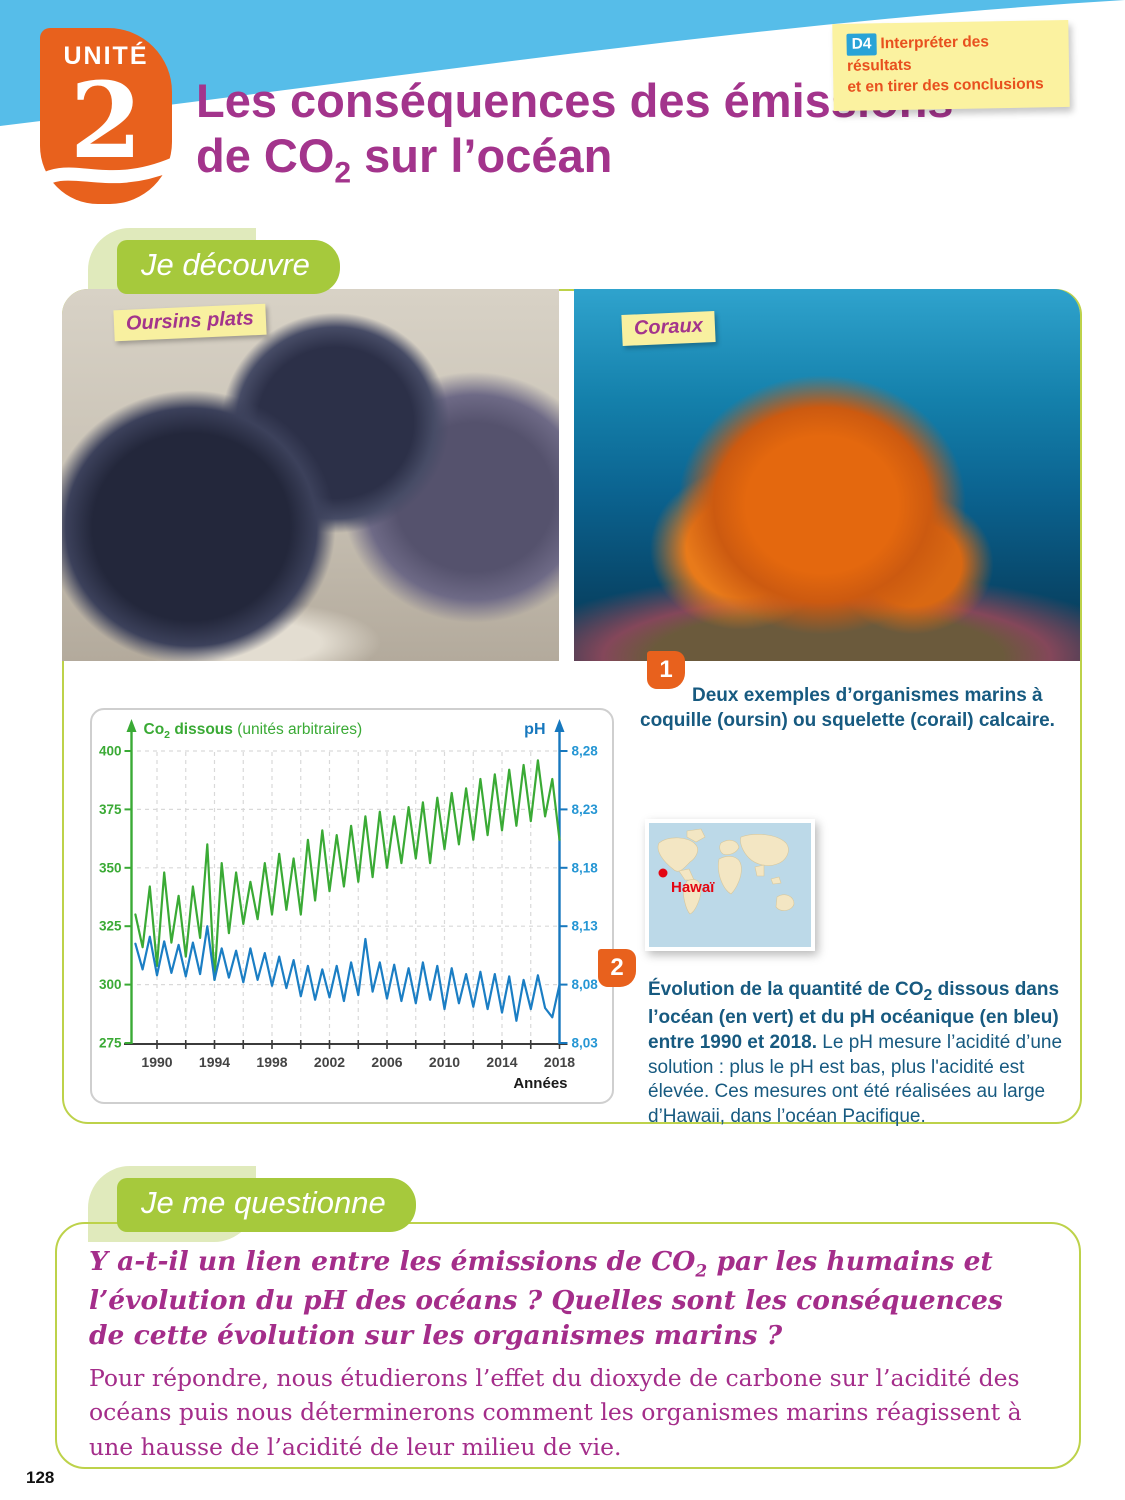 The height and width of the screenshot is (1500, 1125). Describe the element at coordinates (759, 870) in the screenshot. I see `map-india` at that location.